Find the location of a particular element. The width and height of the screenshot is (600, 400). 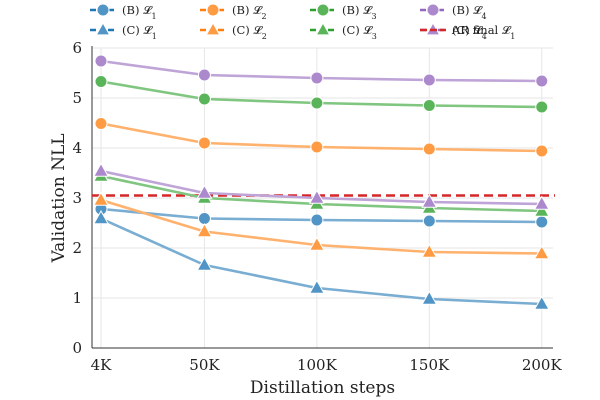

legend-entry: (C) 𝓛2 is located at coordinates (233, 31).